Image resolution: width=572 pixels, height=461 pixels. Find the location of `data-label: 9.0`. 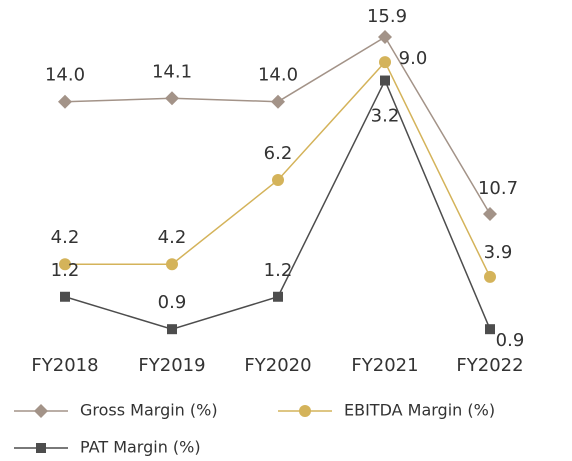

data-label: 9.0 is located at coordinates (413, 58).